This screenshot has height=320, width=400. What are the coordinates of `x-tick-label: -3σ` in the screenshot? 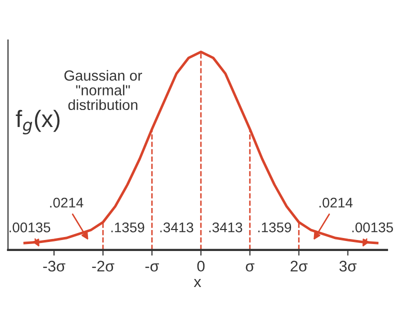 It's located at (54, 266).